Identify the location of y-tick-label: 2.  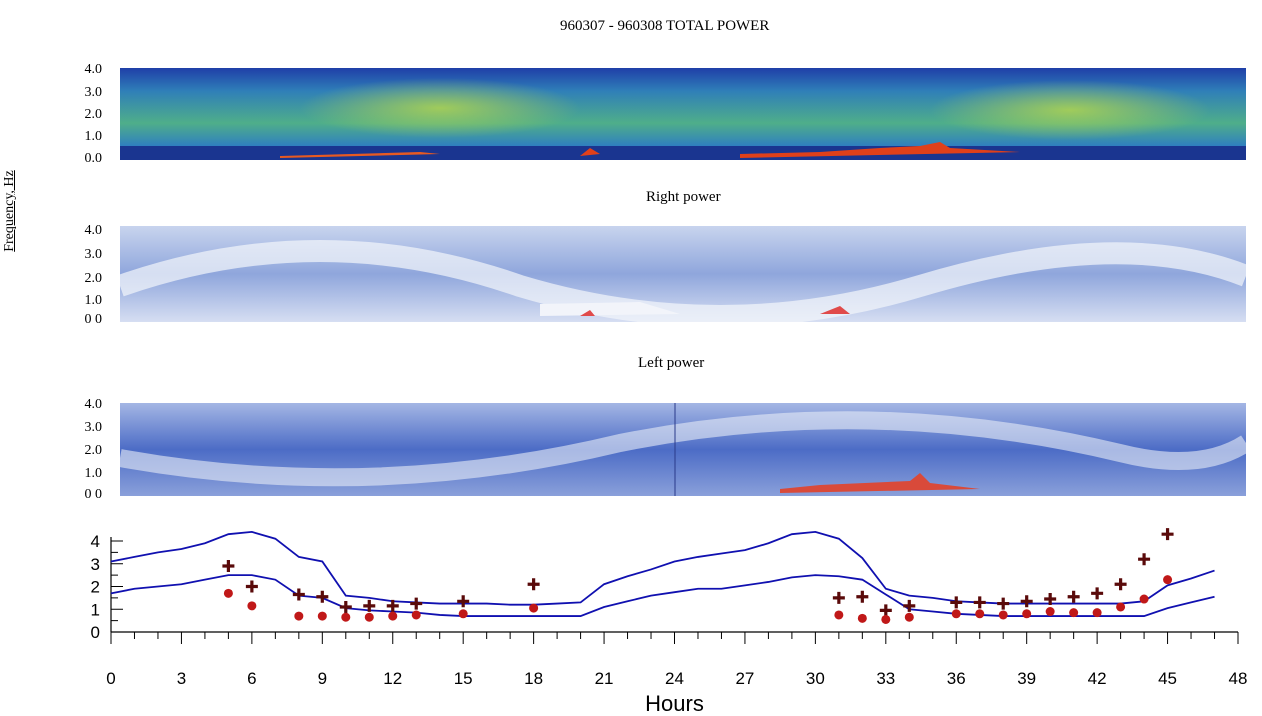
(95, 587).